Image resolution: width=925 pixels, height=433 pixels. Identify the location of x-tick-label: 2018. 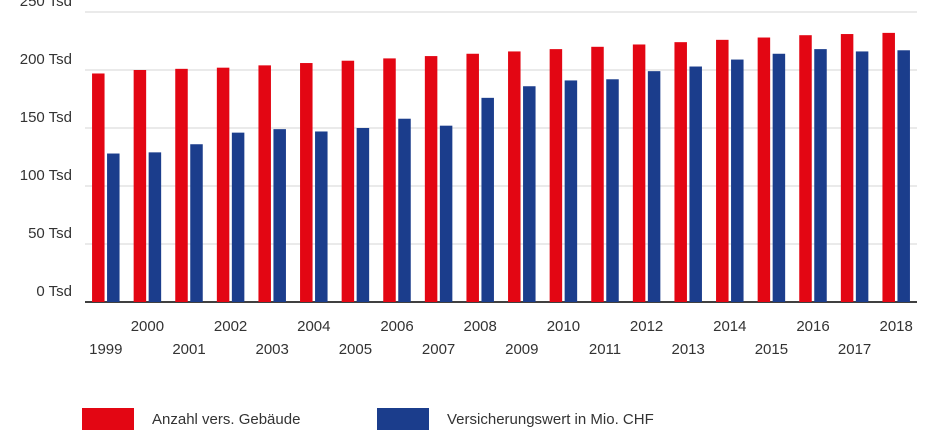
(896, 326).